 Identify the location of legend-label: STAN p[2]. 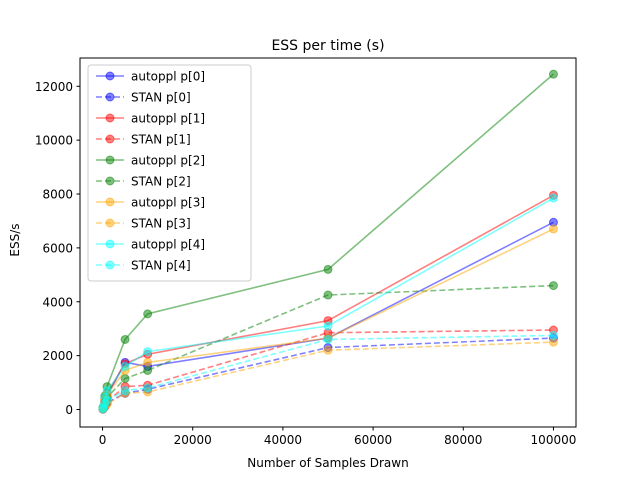
(161, 182).